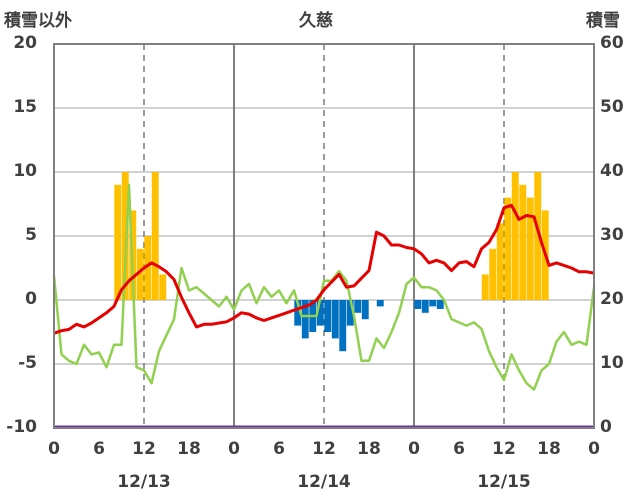 The width and height of the screenshot is (636, 501). Describe the element at coordinates (612, 363) in the screenshot. I see `right-tick-label: 10` at that location.